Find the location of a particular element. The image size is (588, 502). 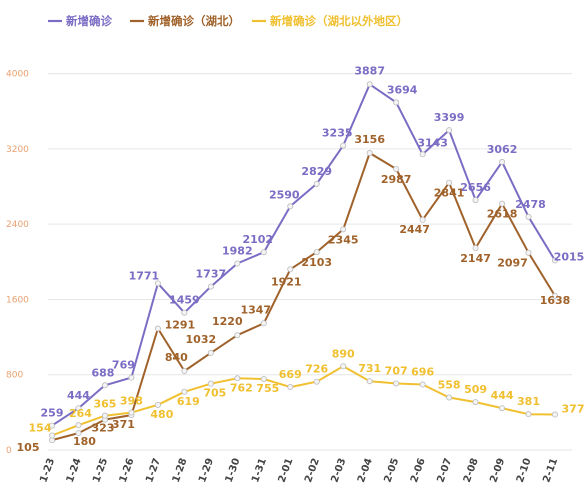

data-label-s1: 3694 is located at coordinates (402, 89).